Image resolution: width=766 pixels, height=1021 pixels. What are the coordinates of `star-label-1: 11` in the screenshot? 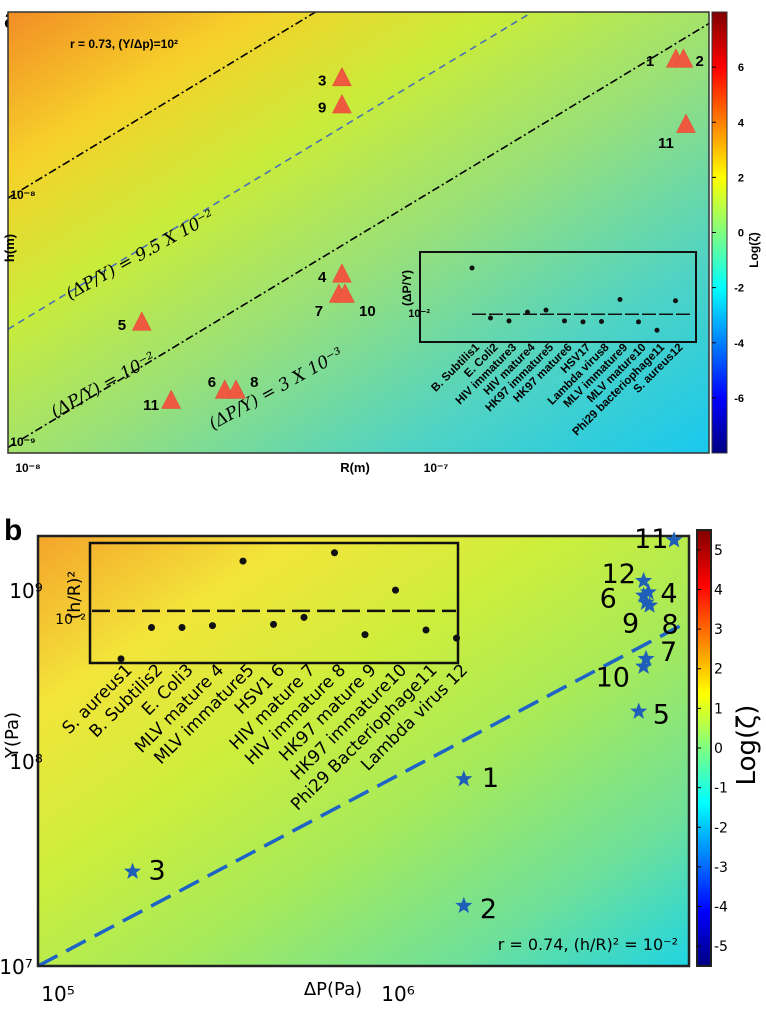 It's located at (651, 539).